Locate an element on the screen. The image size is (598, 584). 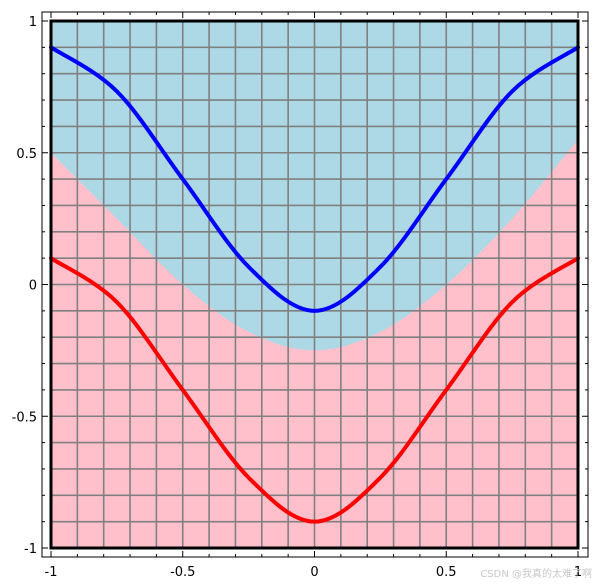
x-tick-label: 0 is located at coordinates (314, 572).